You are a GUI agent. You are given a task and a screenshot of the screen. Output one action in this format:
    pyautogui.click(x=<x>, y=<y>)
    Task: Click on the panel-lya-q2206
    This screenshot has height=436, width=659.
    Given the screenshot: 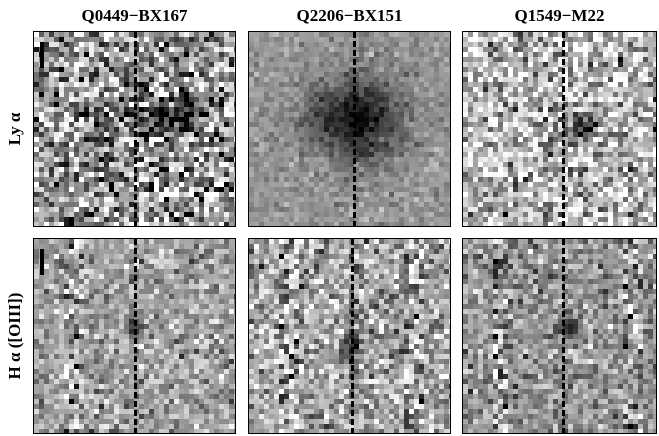 What is the action you would take?
    pyautogui.click(x=349, y=129)
    